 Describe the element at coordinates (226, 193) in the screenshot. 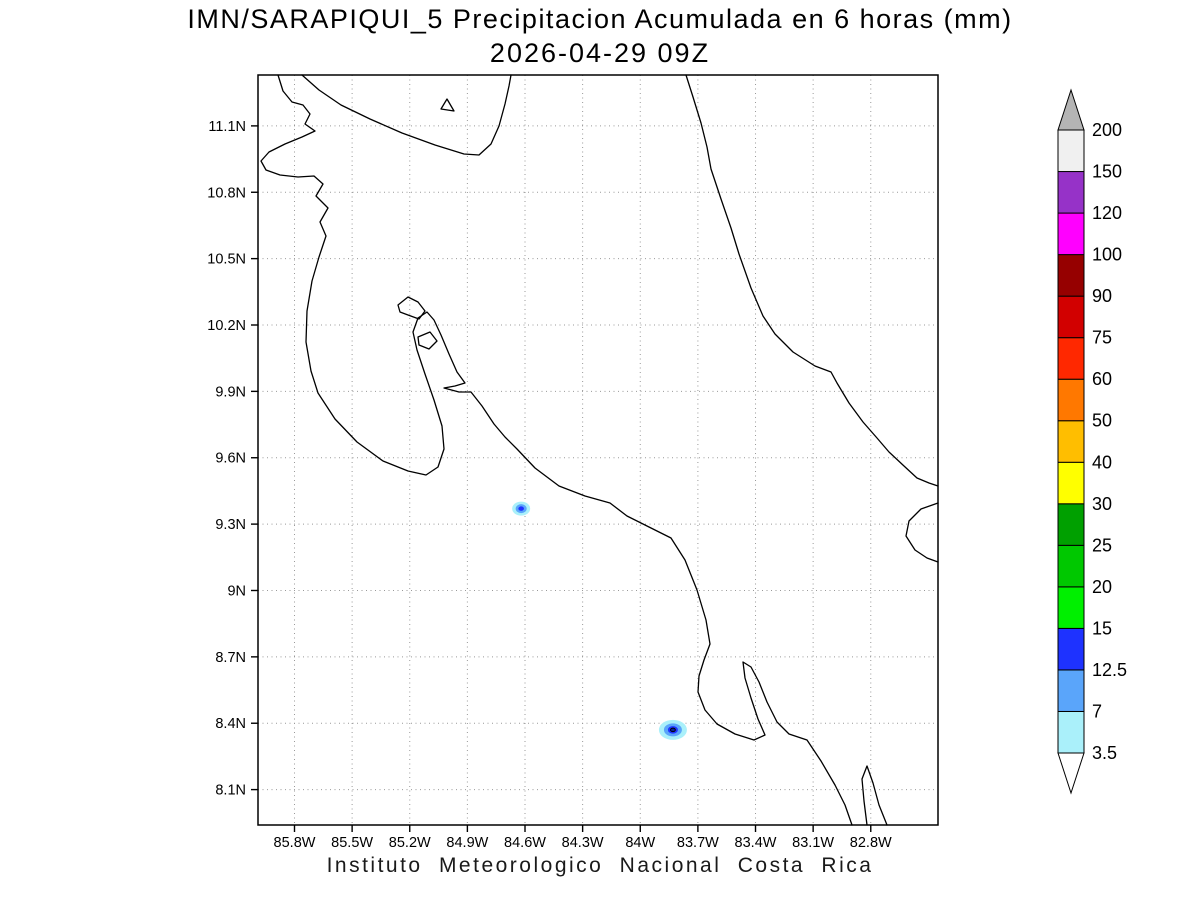

I see `lat-tick-label: 10.8N` at that location.